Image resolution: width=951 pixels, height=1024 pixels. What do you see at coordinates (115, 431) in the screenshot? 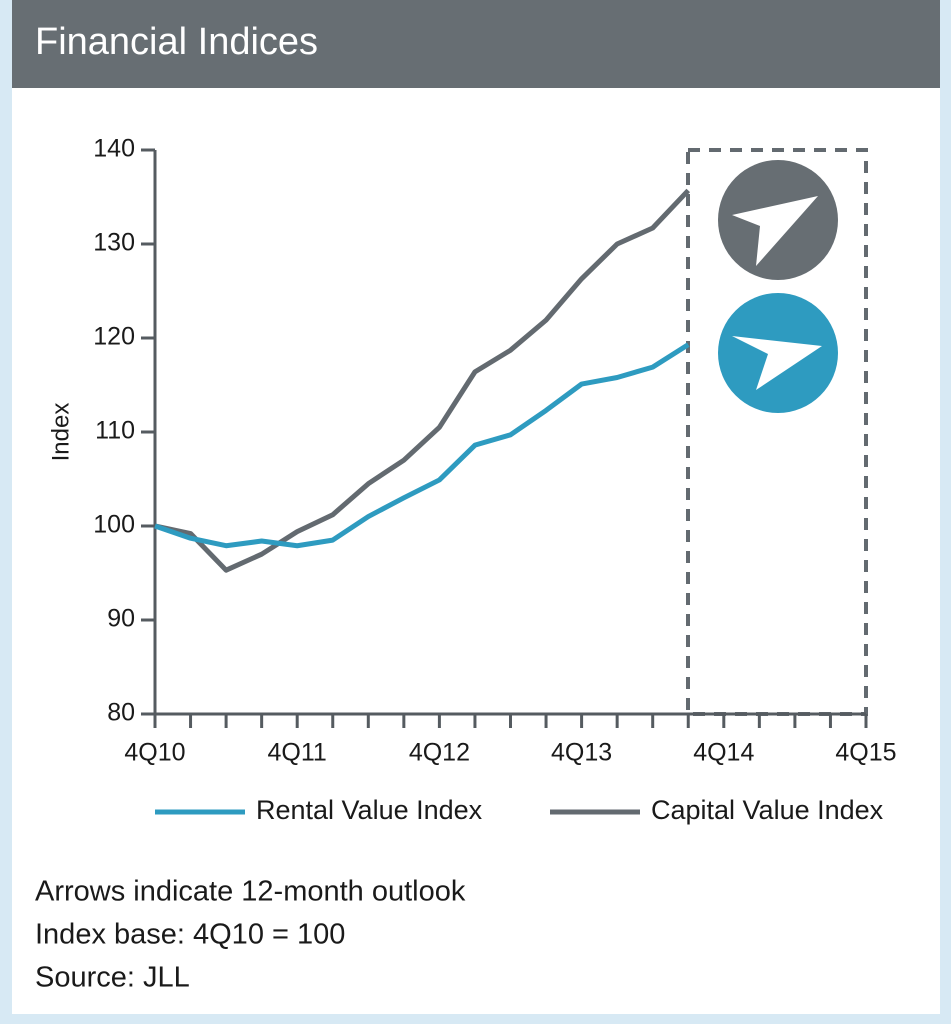
I see `y-tick-label: 110` at bounding box center [115, 431].